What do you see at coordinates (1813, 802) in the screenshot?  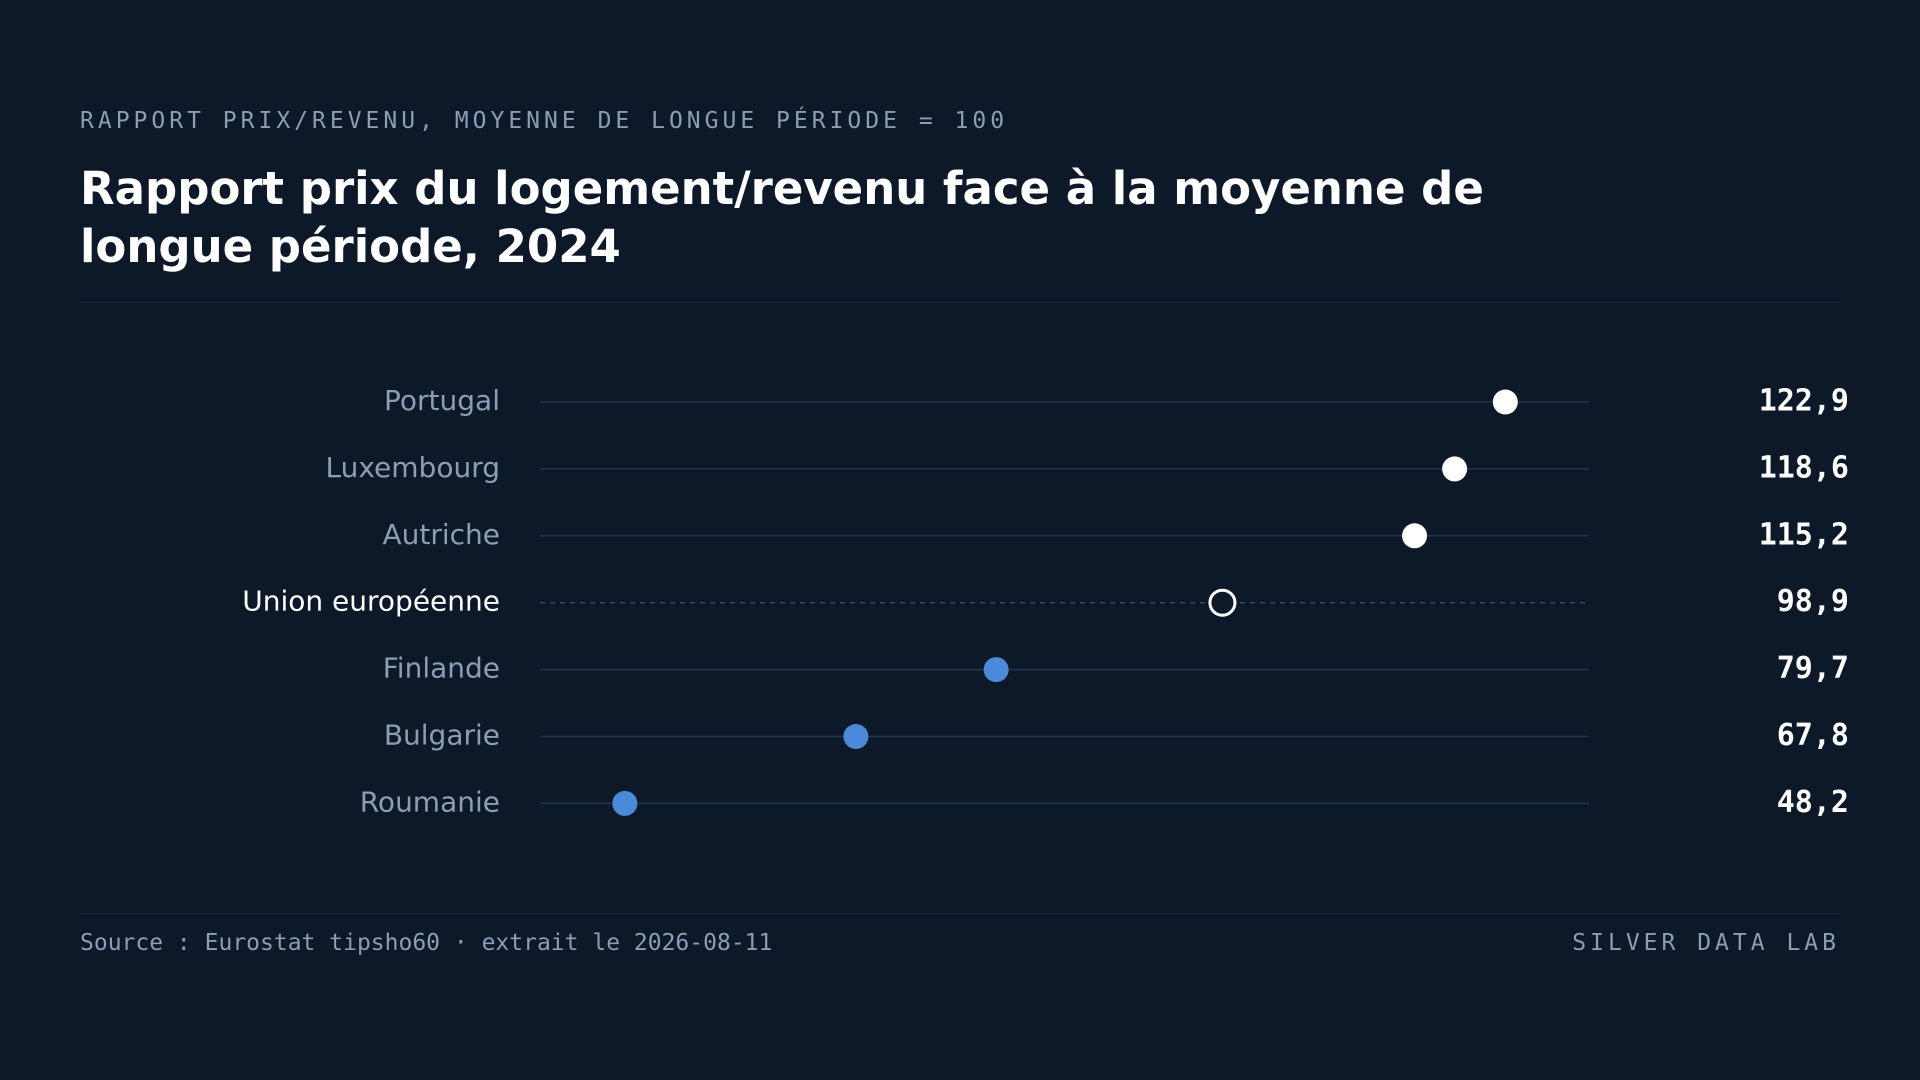 I see `value-label: 48,2` at bounding box center [1813, 802].